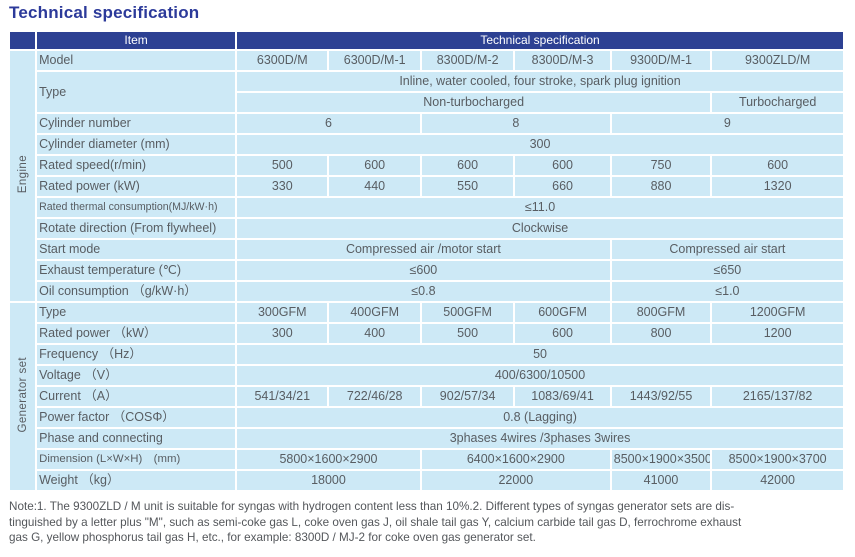 The width and height of the screenshot is (855, 557). What do you see at coordinates (136, 417) in the screenshot?
I see `row-label: Power factor （COSΦ）` at bounding box center [136, 417].